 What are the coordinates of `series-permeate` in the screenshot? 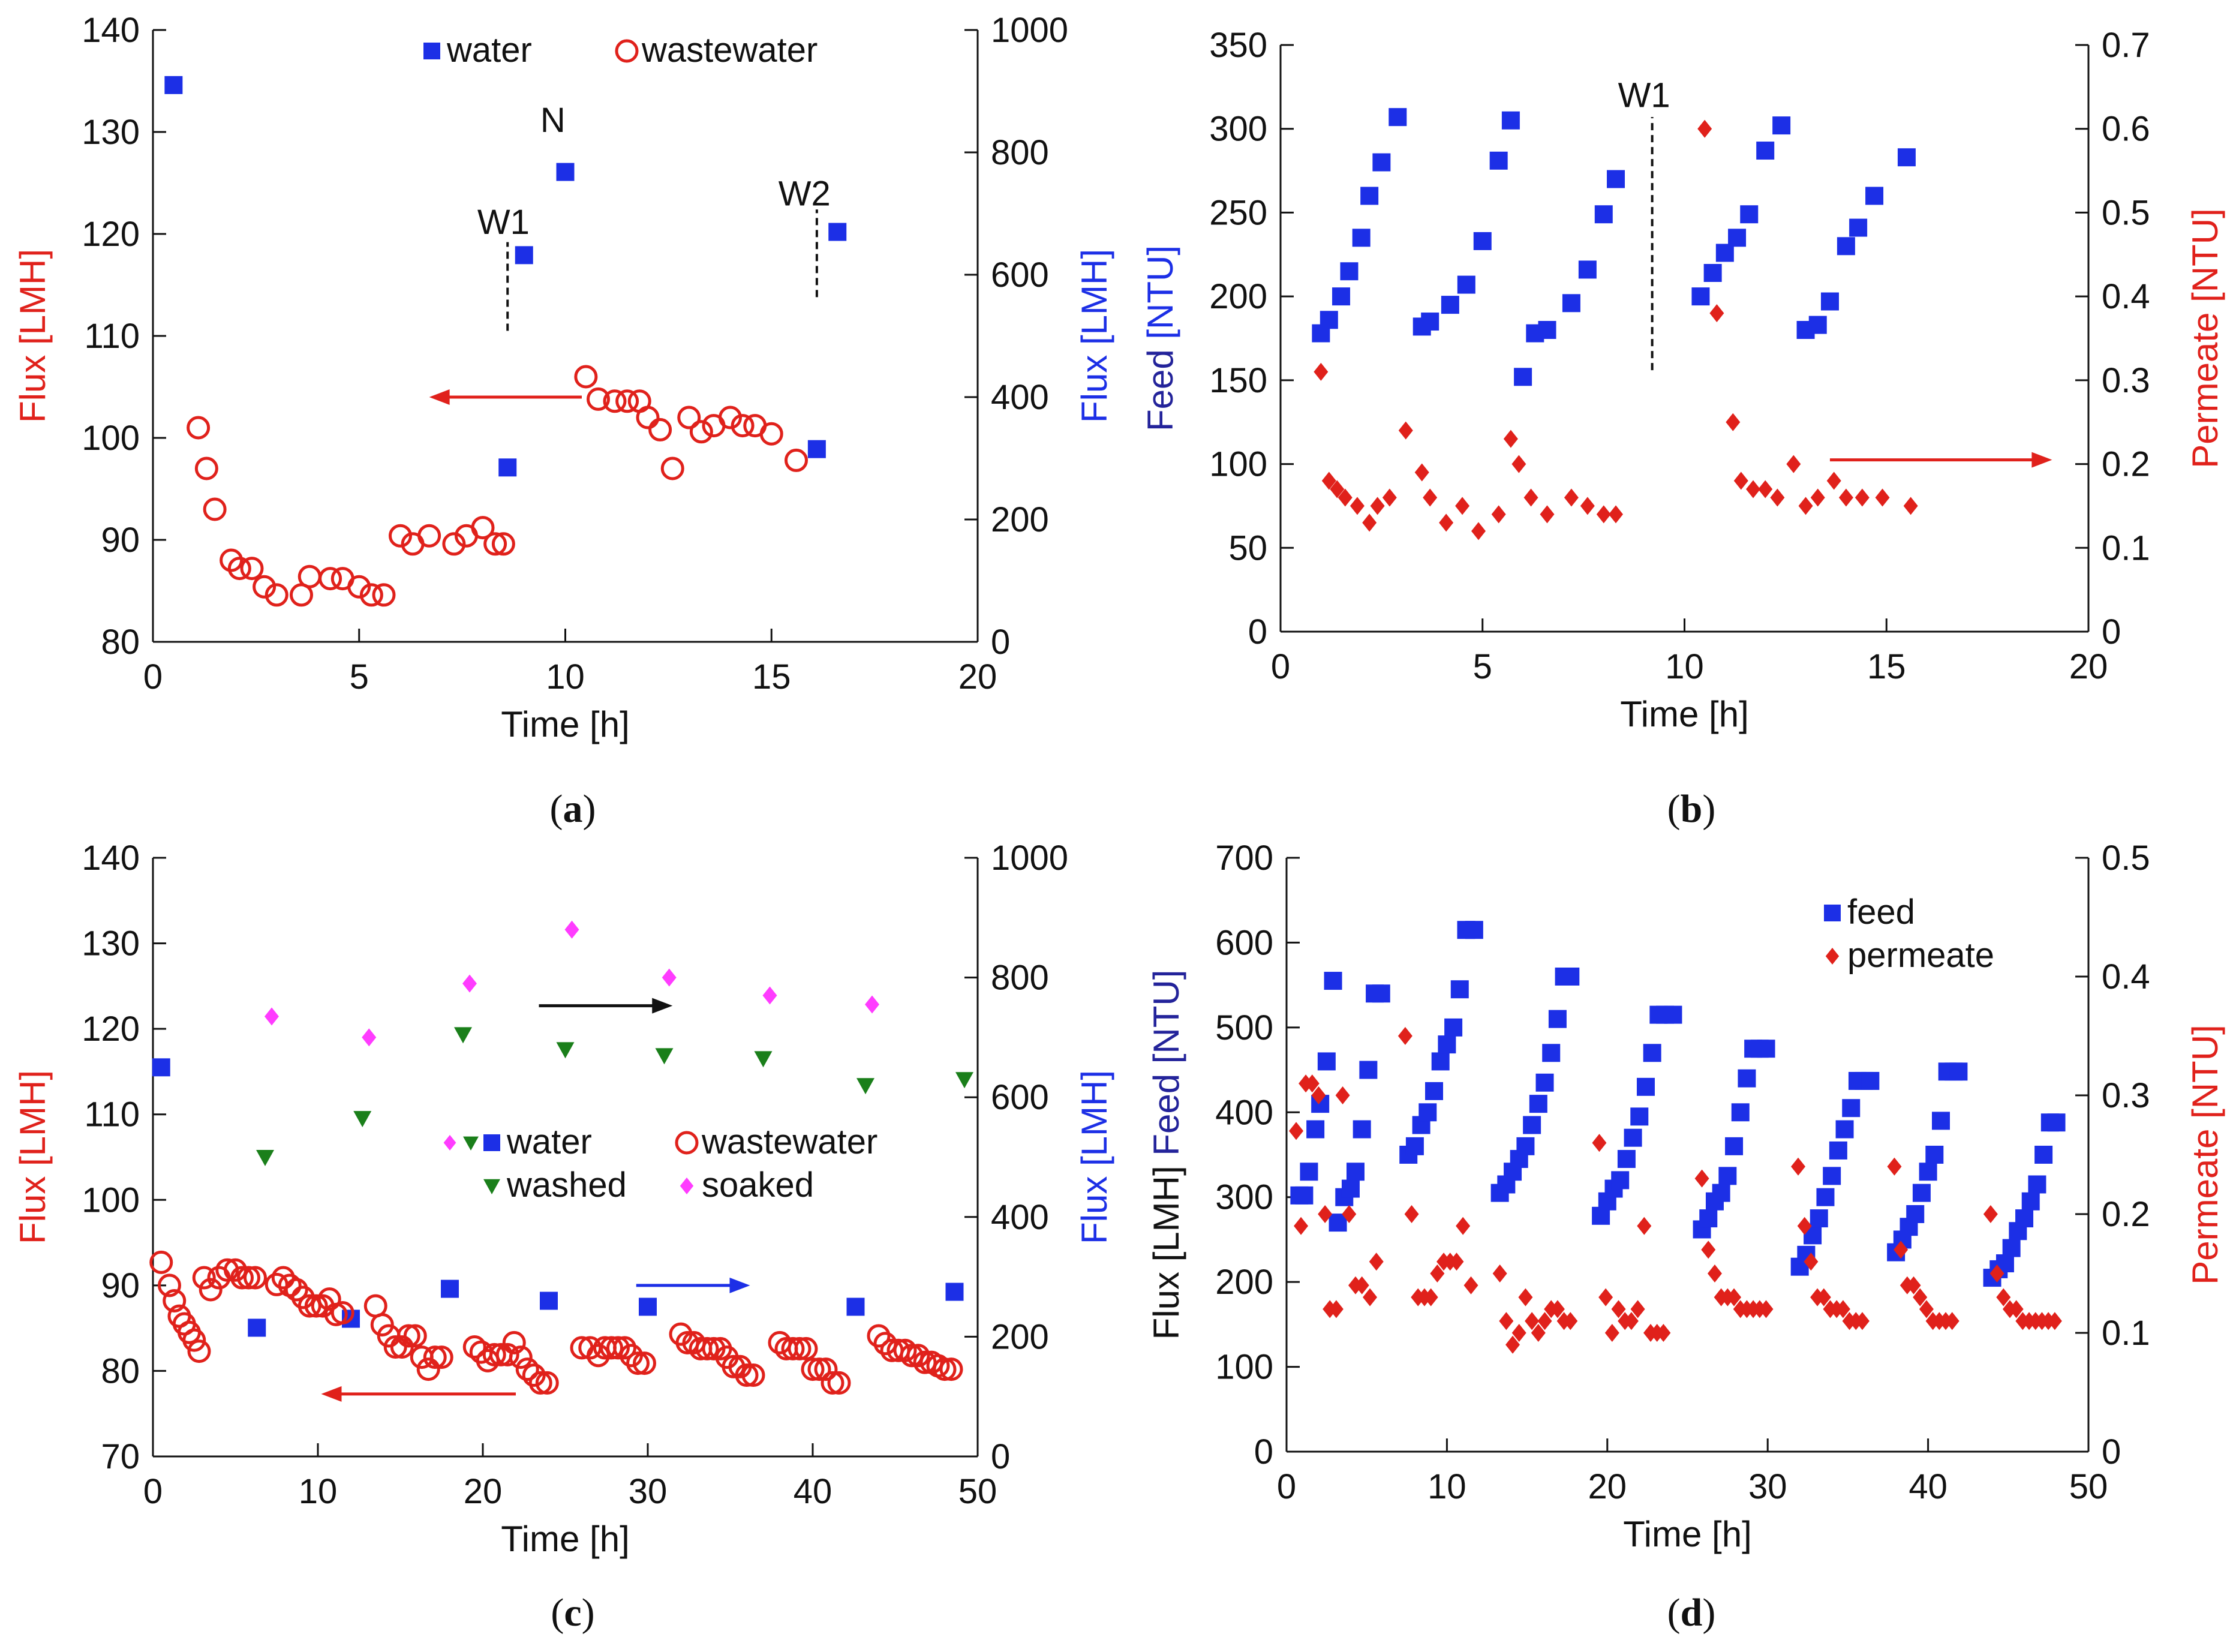 It's located at (1675, 1190).